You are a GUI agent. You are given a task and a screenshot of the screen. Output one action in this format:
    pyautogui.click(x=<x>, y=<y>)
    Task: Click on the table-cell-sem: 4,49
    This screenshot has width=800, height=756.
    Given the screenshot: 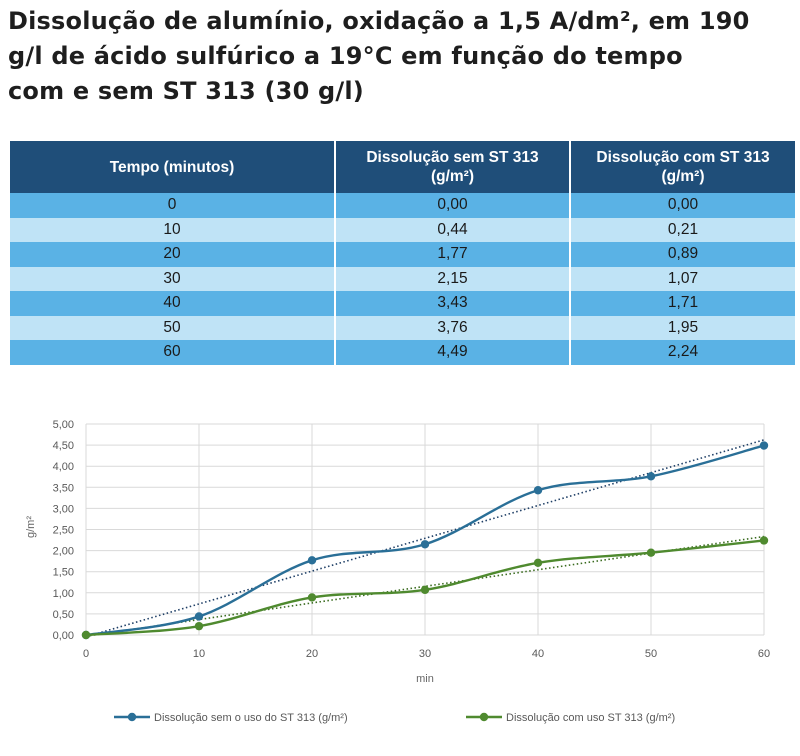 What is the action you would take?
    pyautogui.click(x=453, y=352)
    